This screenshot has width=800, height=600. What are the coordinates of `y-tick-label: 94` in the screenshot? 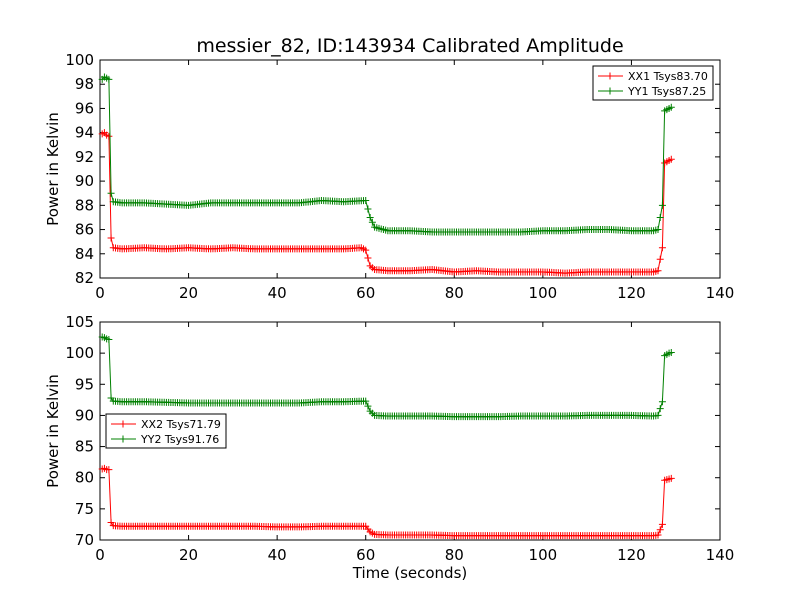 It's located at (84, 133).